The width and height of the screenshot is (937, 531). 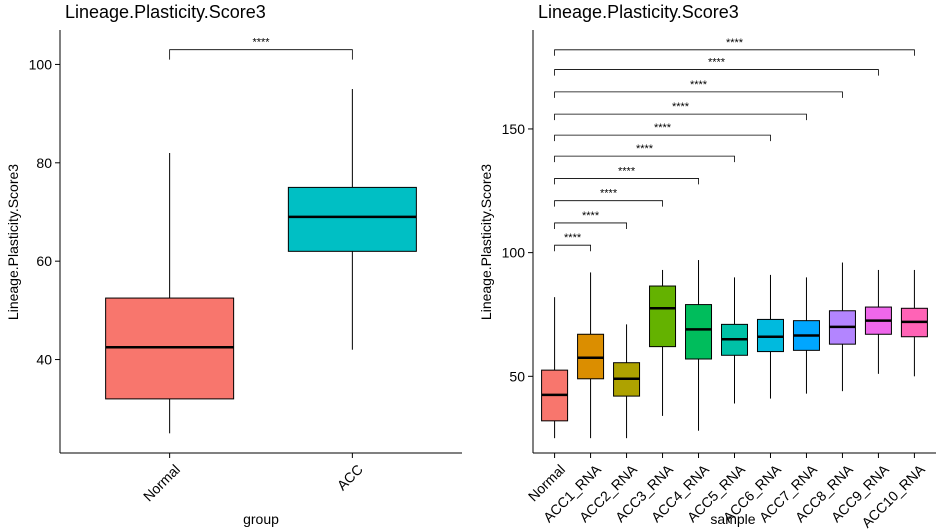 What do you see at coordinates (486, 242) in the screenshot?
I see `right-y-axis-label: Lineage.Plasticity.Score3` at bounding box center [486, 242].